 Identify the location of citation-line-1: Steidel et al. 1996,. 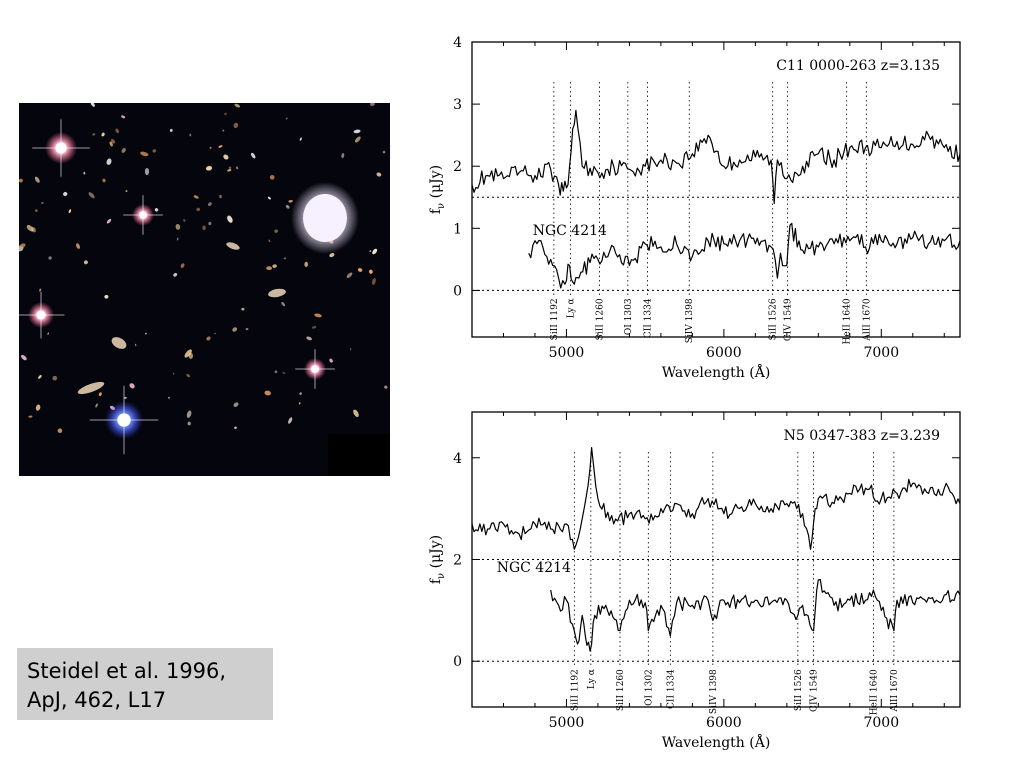
(127, 671).